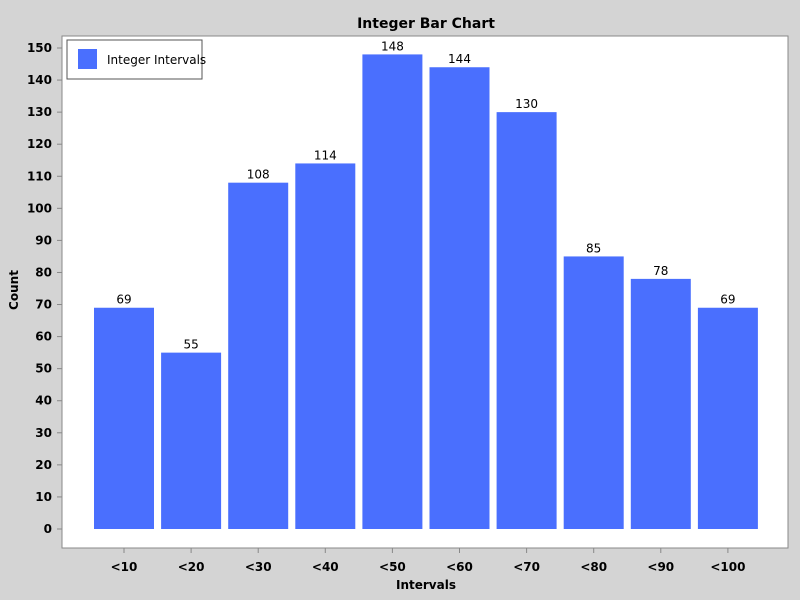  Describe the element at coordinates (43, 369) in the screenshot. I see `y-tick-label: 50` at that location.